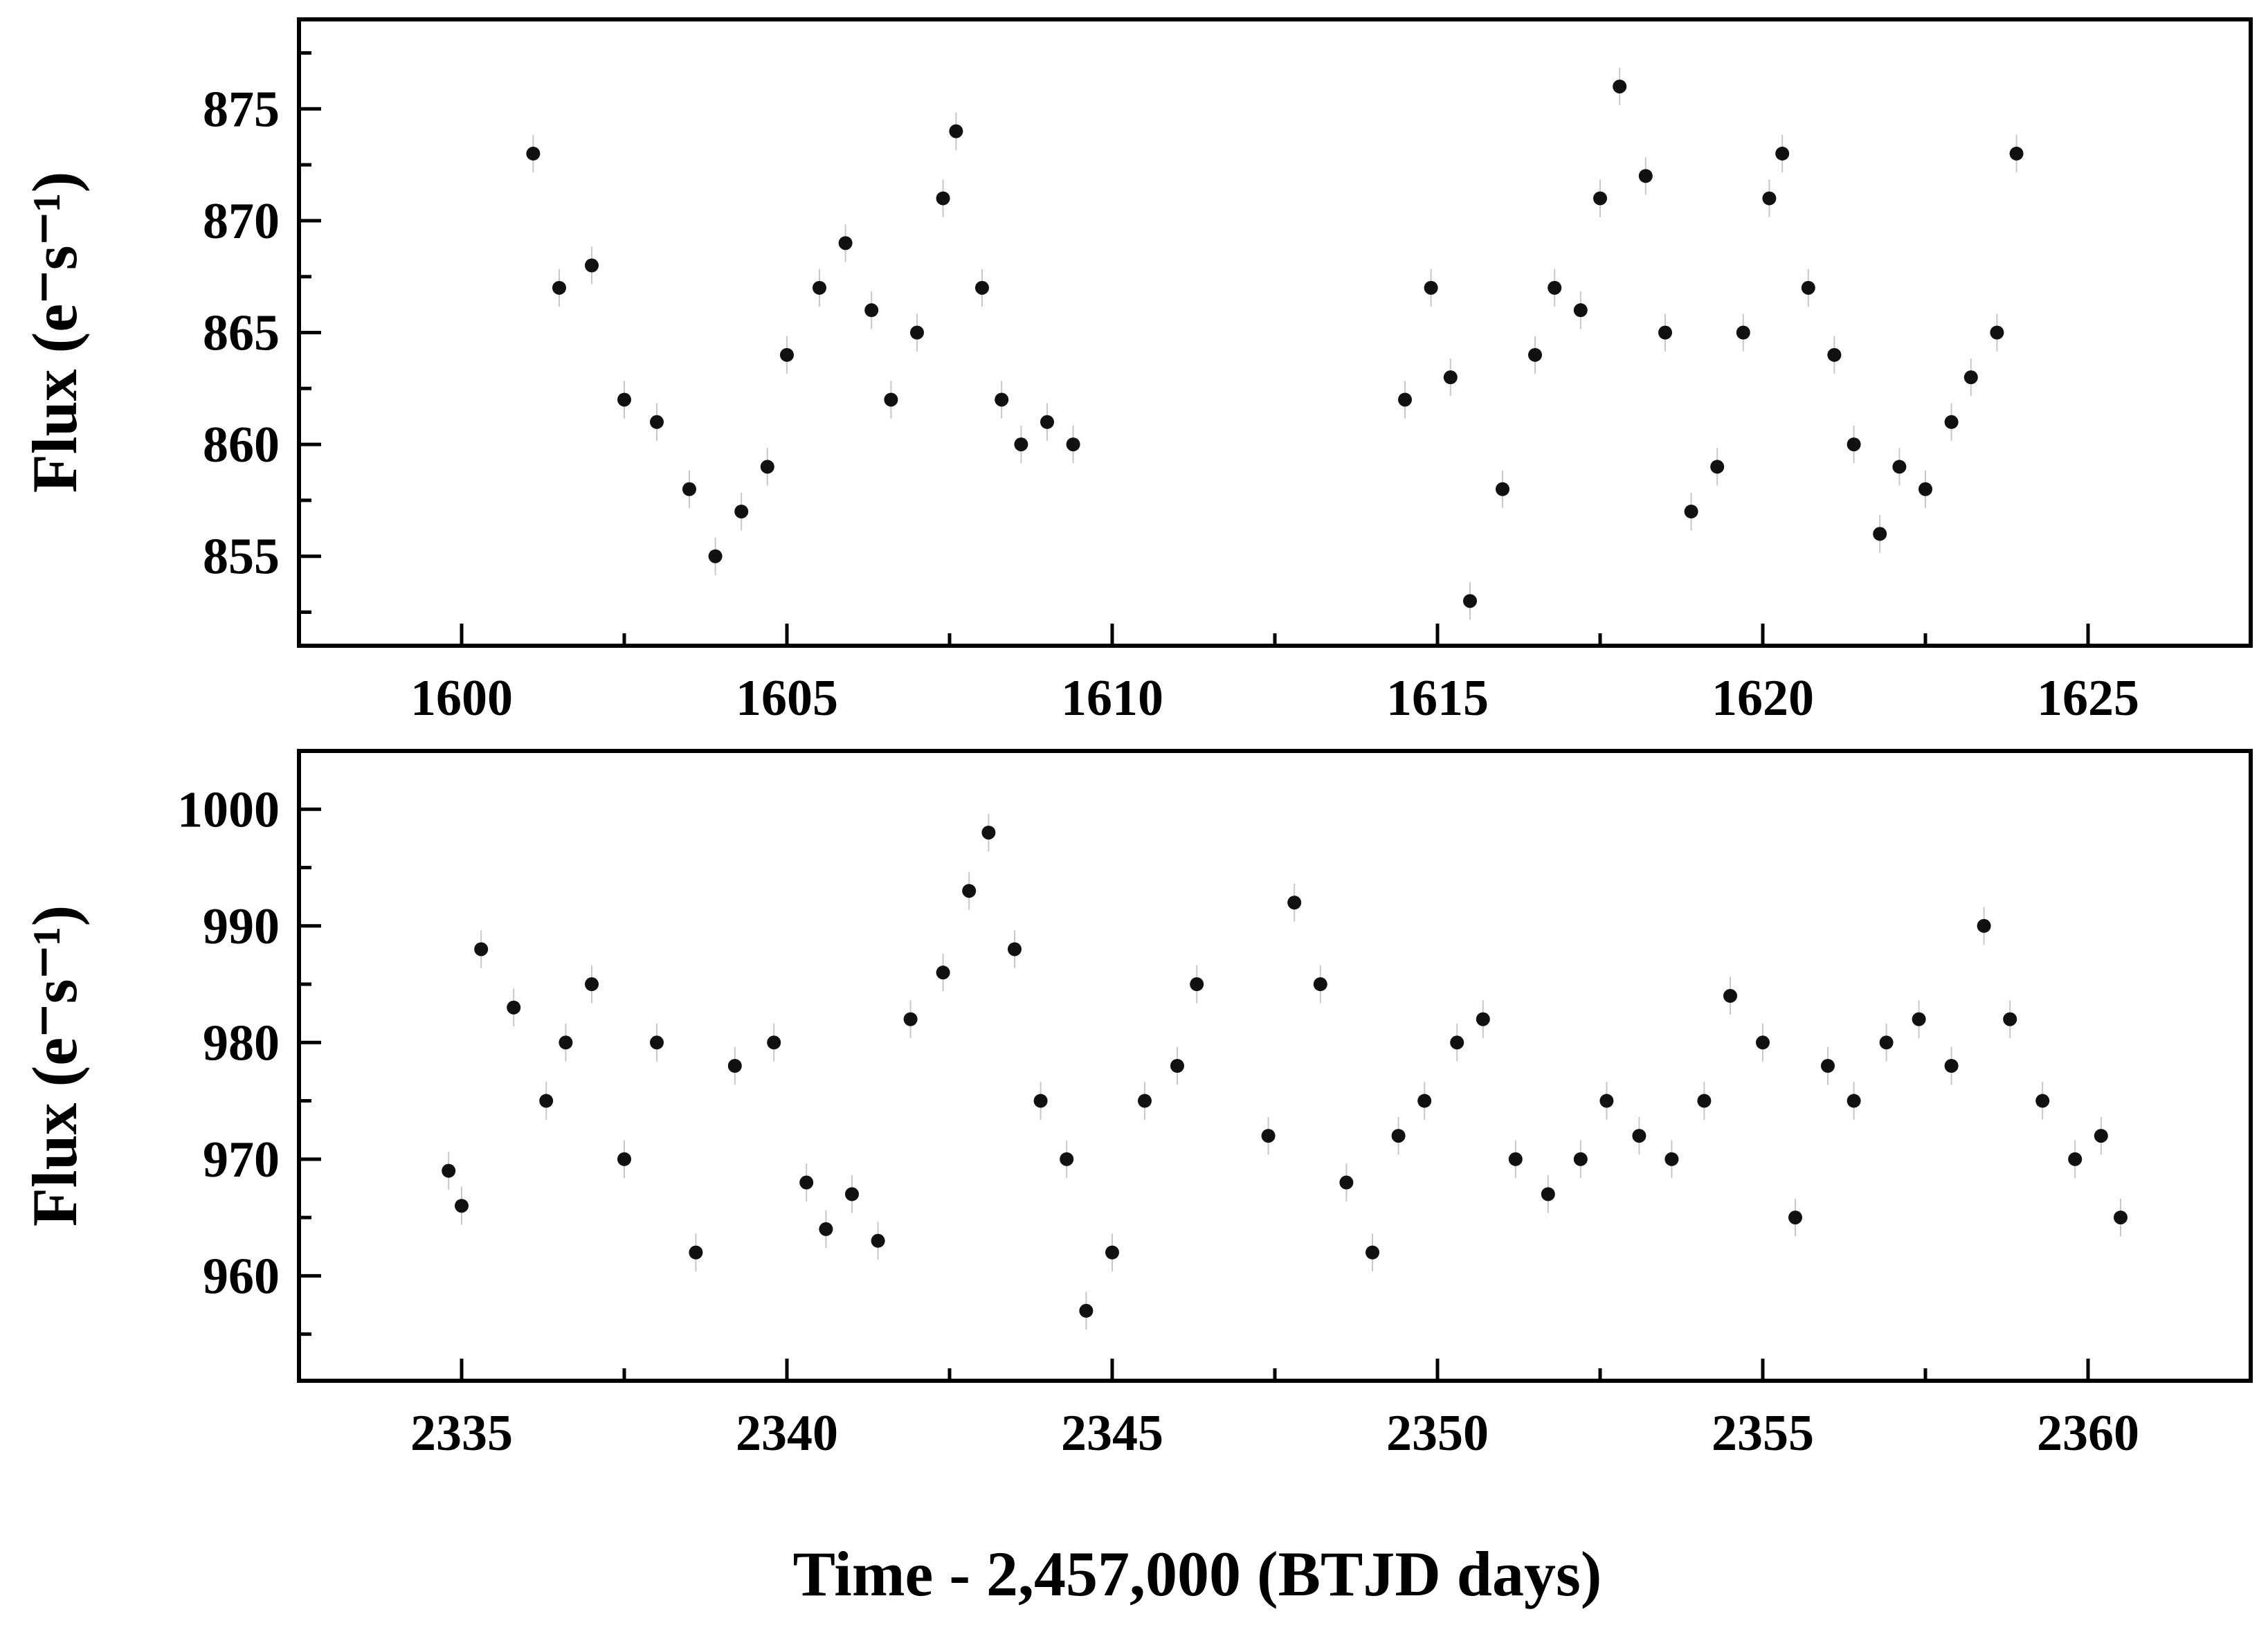 The height and width of the screenshot is (1632, 2268). Describe the element at coordinates (462, 1433) in the screenshot. I see `x-tick-label-bottom: 2335` at that location.